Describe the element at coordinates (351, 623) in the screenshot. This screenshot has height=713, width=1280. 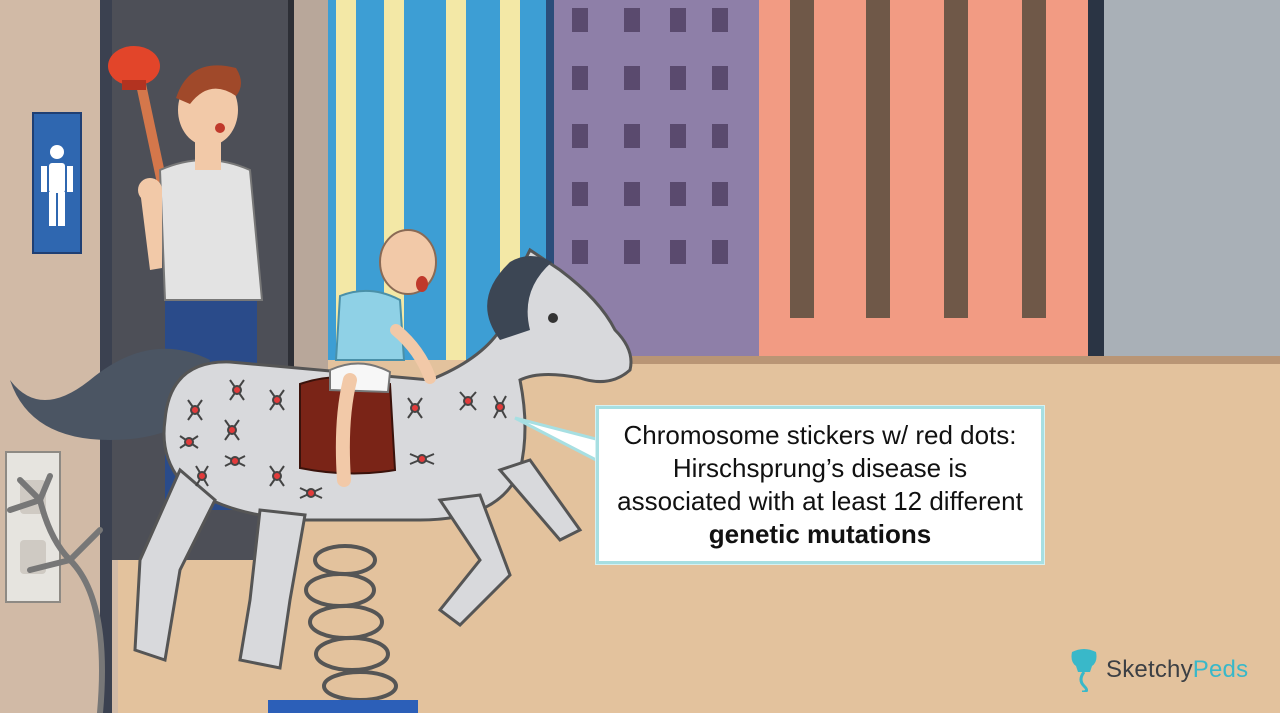
I see `spring` at that location.